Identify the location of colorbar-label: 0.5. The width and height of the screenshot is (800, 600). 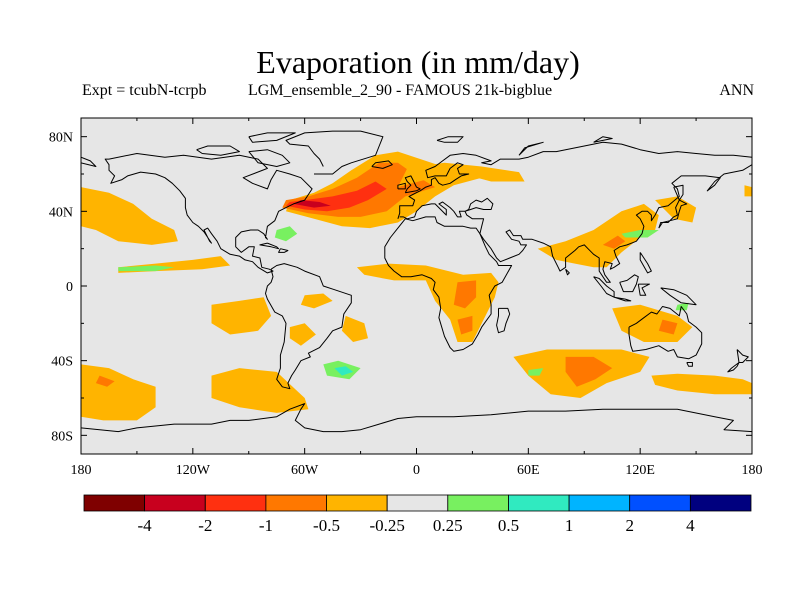
(508, 525).